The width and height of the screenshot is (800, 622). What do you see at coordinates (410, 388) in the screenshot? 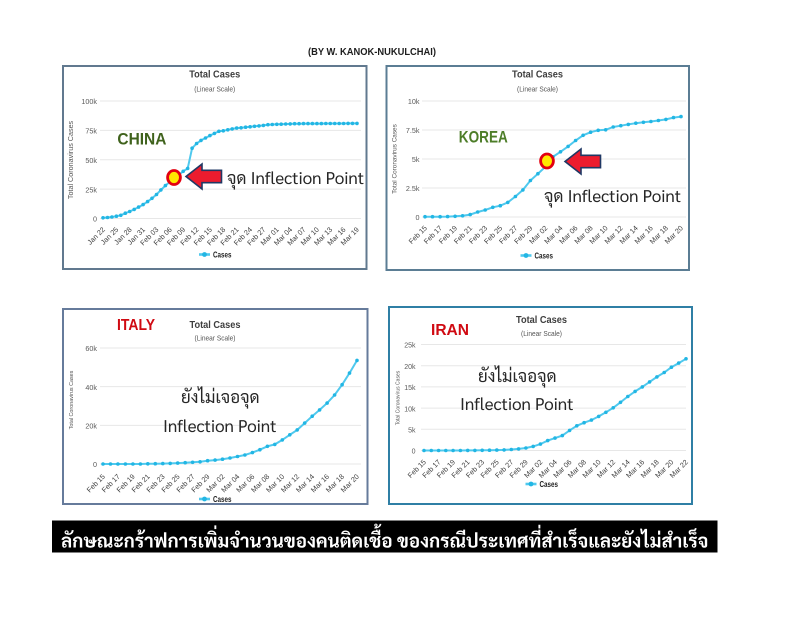
I see `svg-text: 15k` at bounding box center [410, 388].